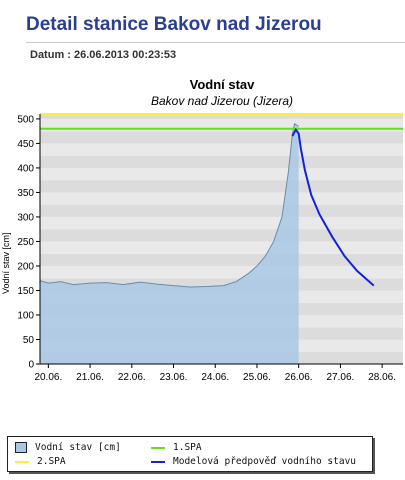  Describe the element at coordinates (25, 315) in the screenshot. I see `y-tick-label: 100` at that location.